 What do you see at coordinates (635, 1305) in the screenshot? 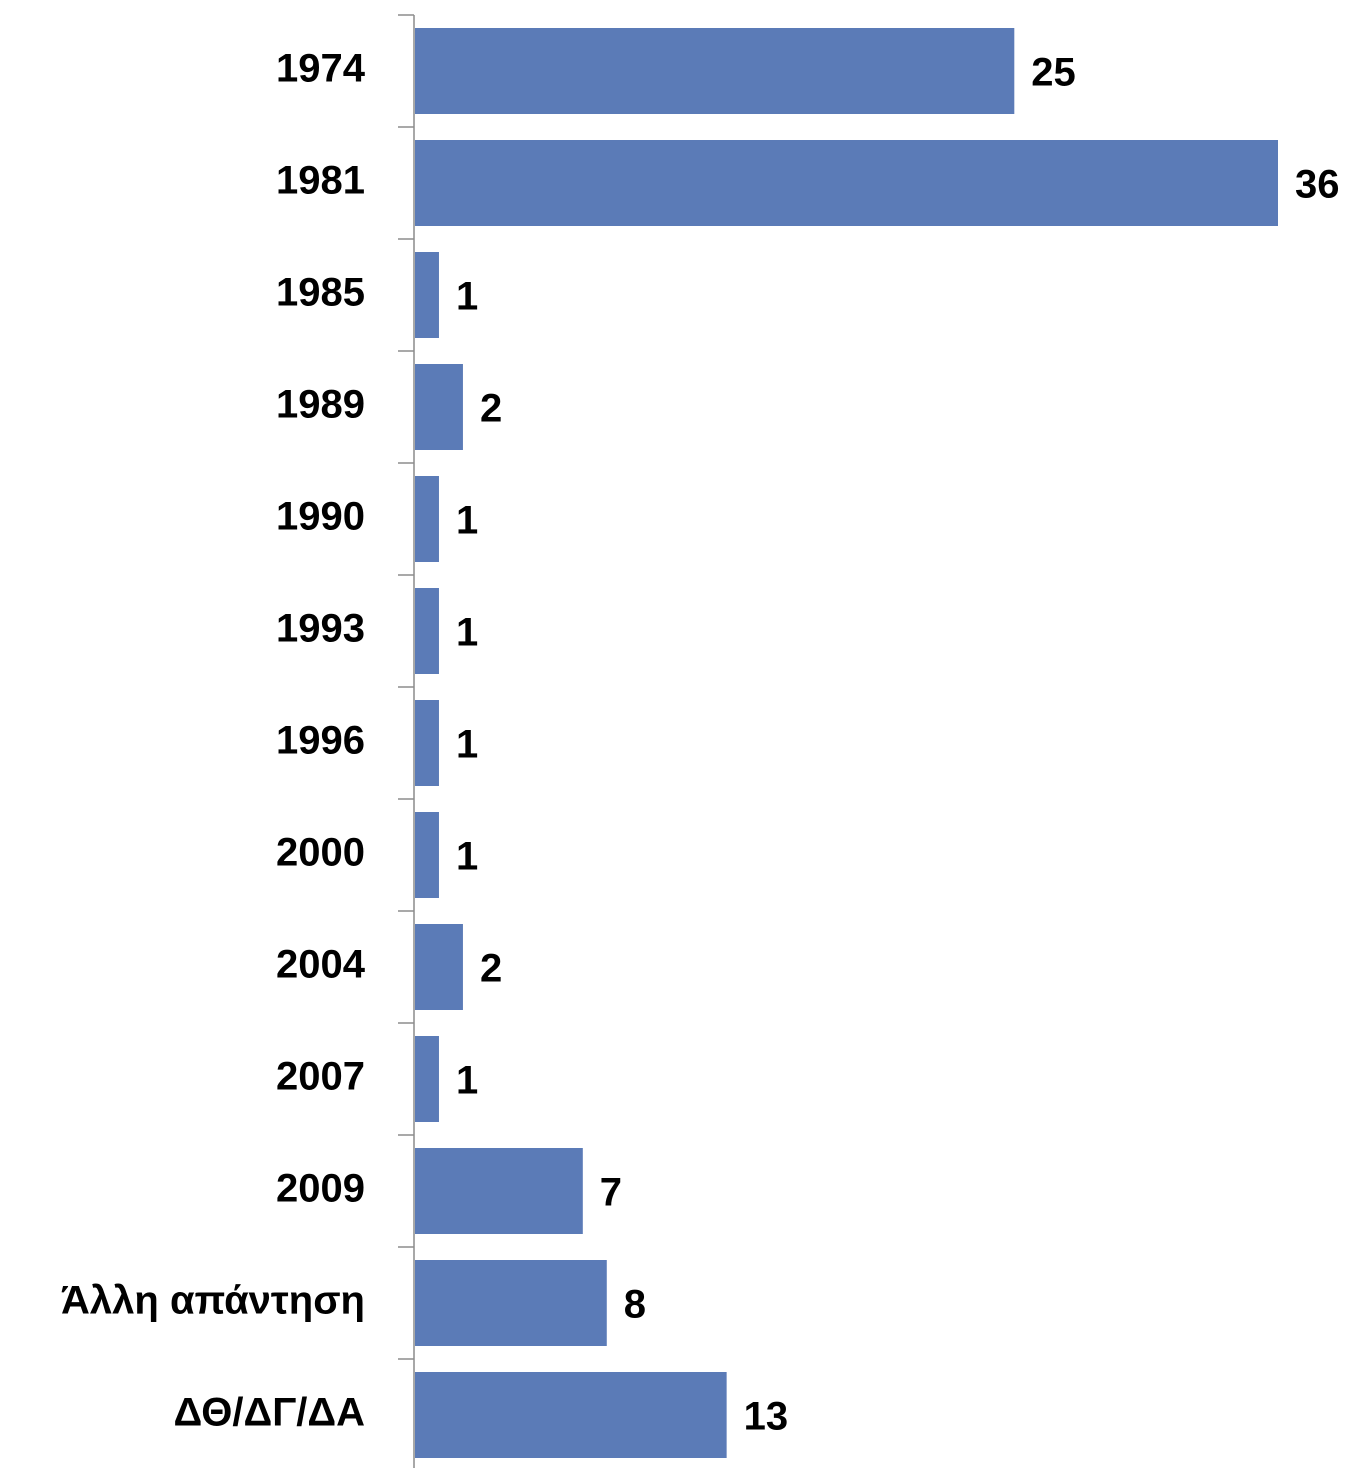
I see `data-label: 8` at bounding box center [635, 1305].